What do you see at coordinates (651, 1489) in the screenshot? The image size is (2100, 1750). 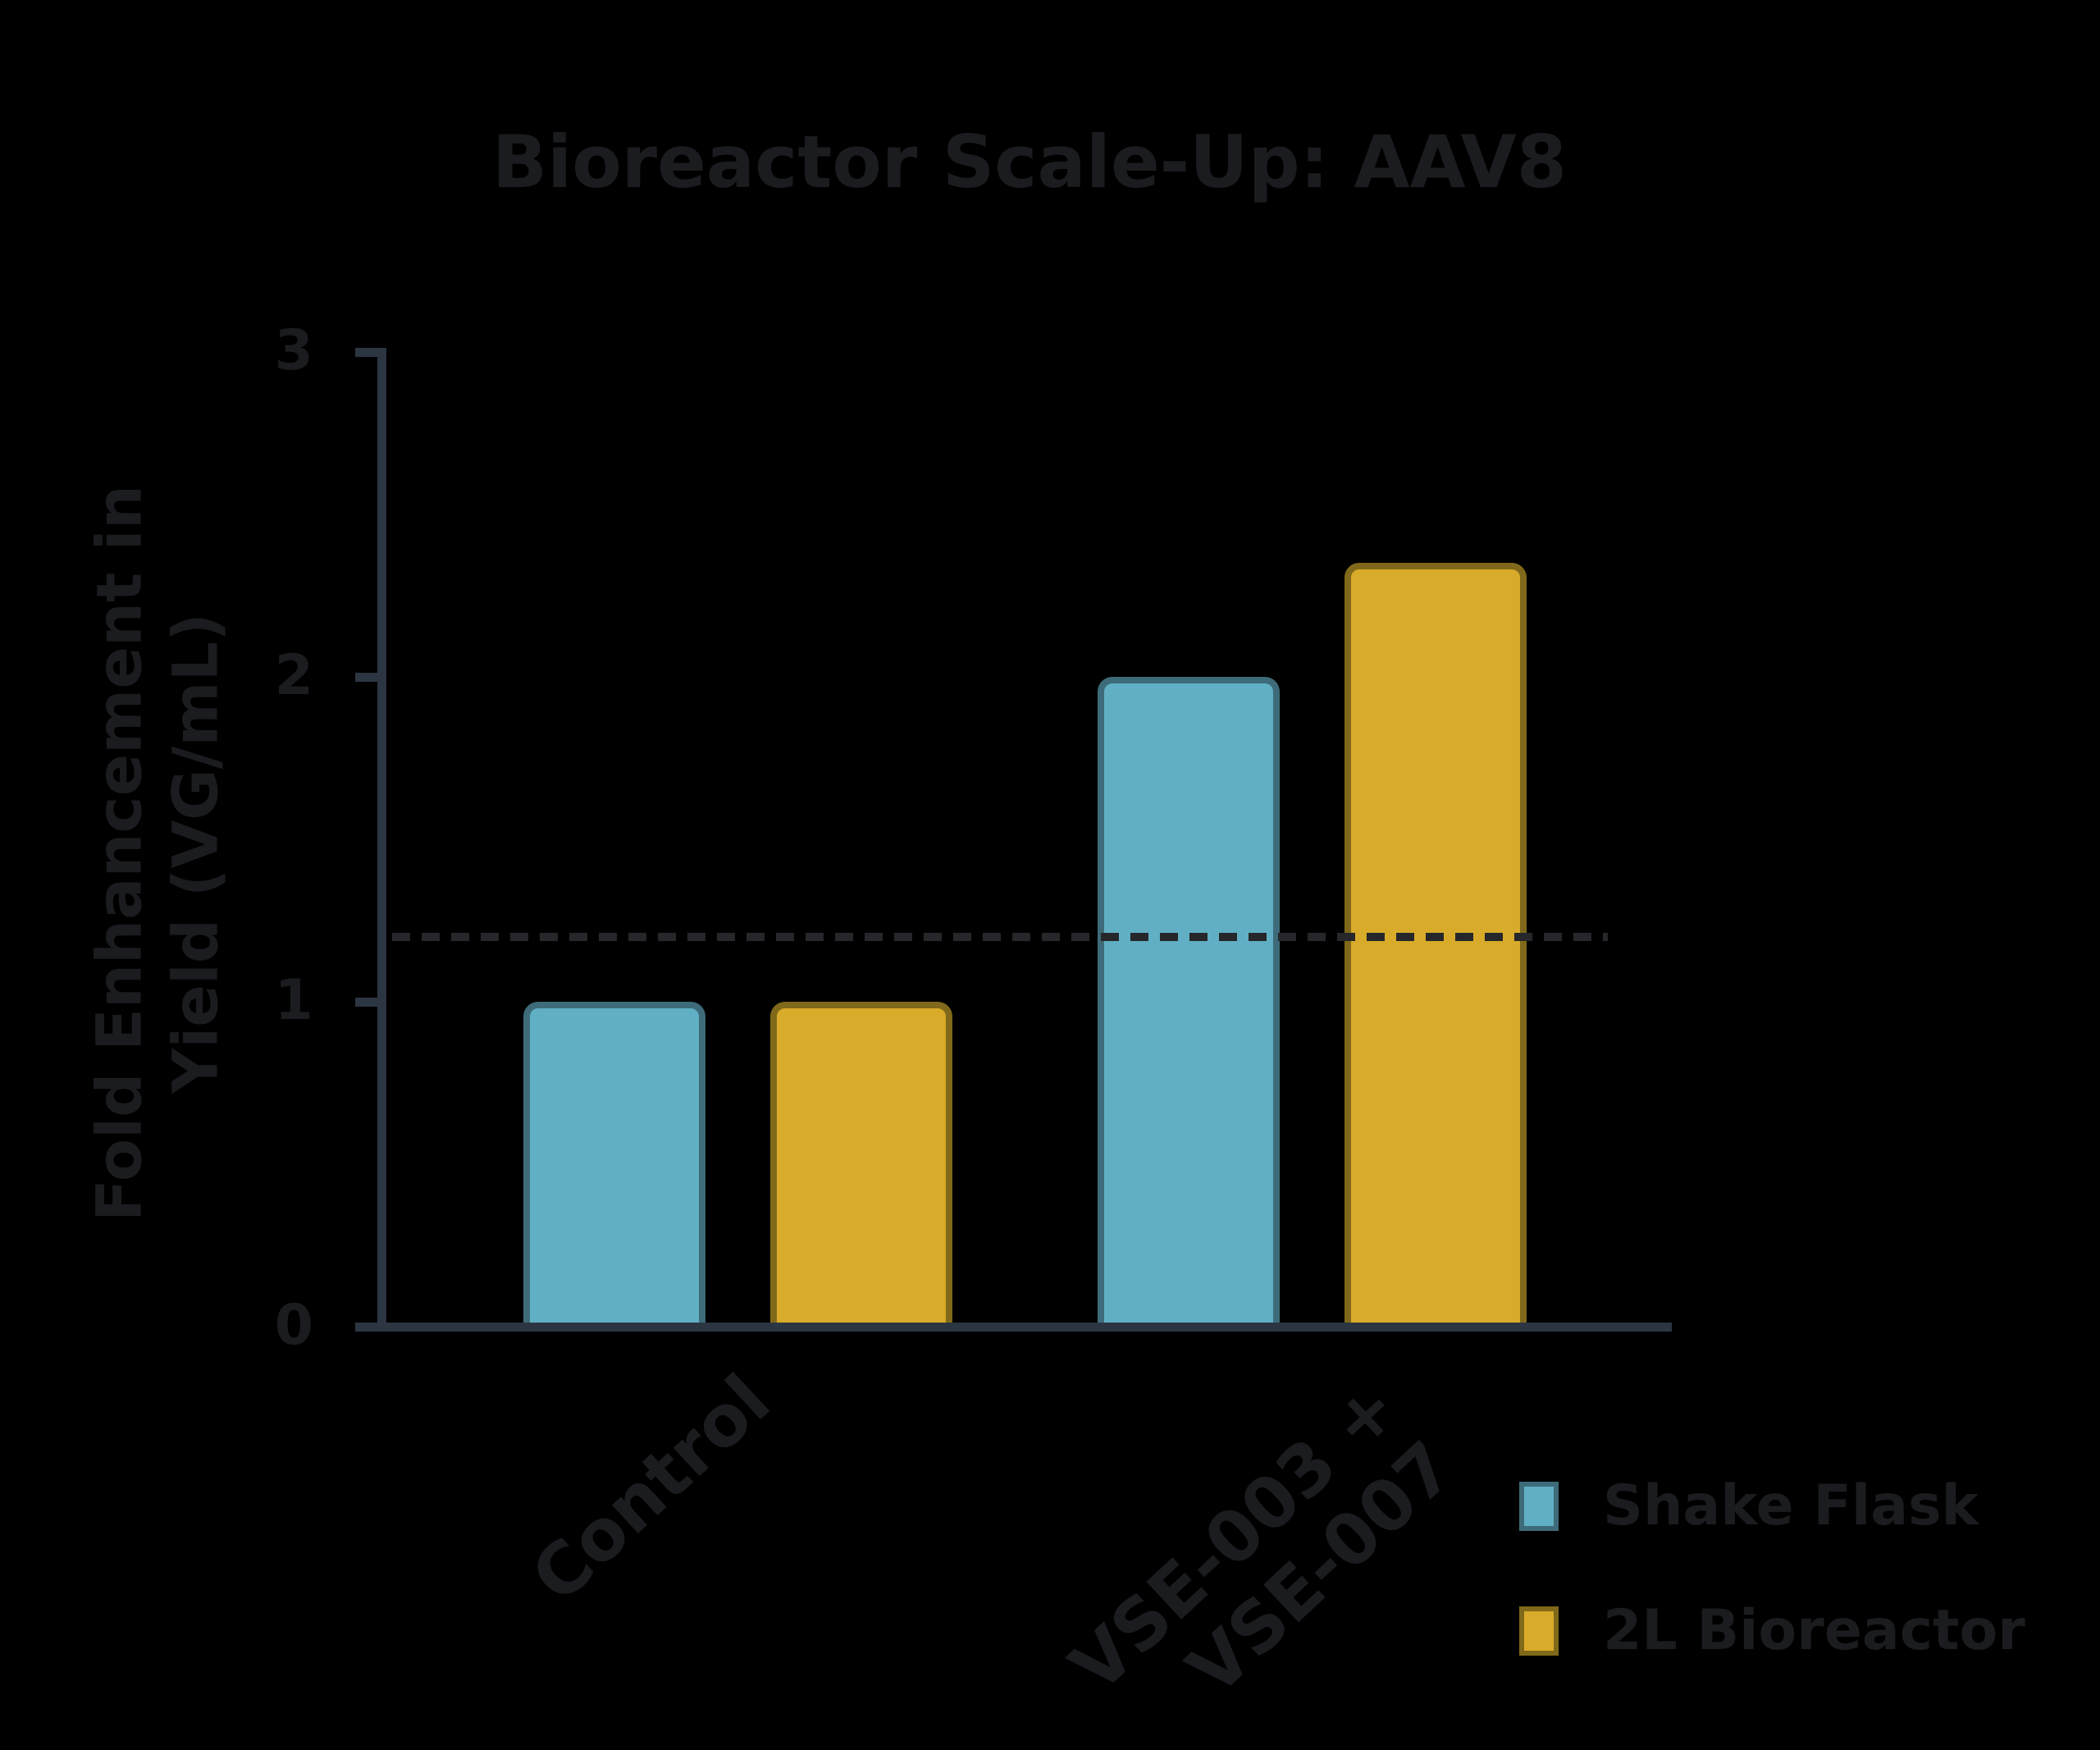 I see `x-tick-label-control: Control` at bounding box center [651, 1489].